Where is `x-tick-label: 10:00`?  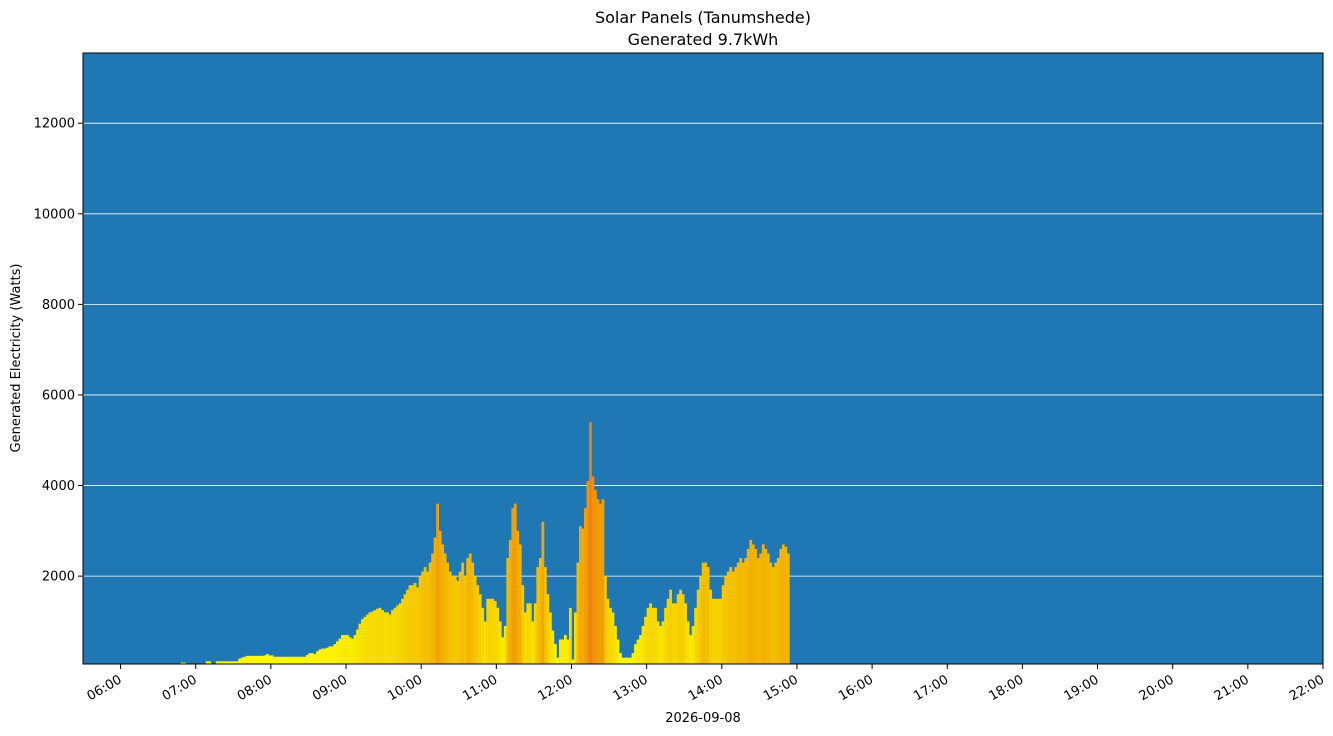 x-tick-label: 10:00 is located at coordinates (405, 688).